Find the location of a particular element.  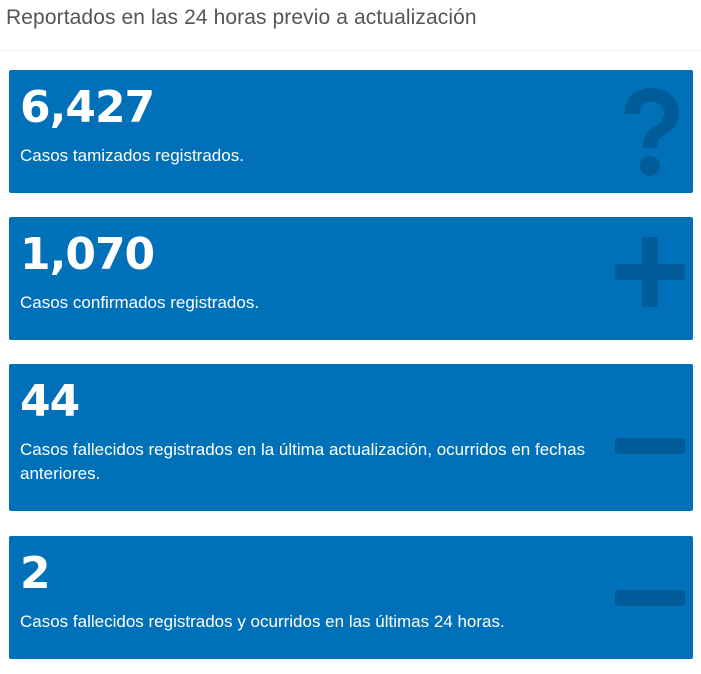

confirmed-label: Casos confirmados registrados. is located at coordinates (140, 302).